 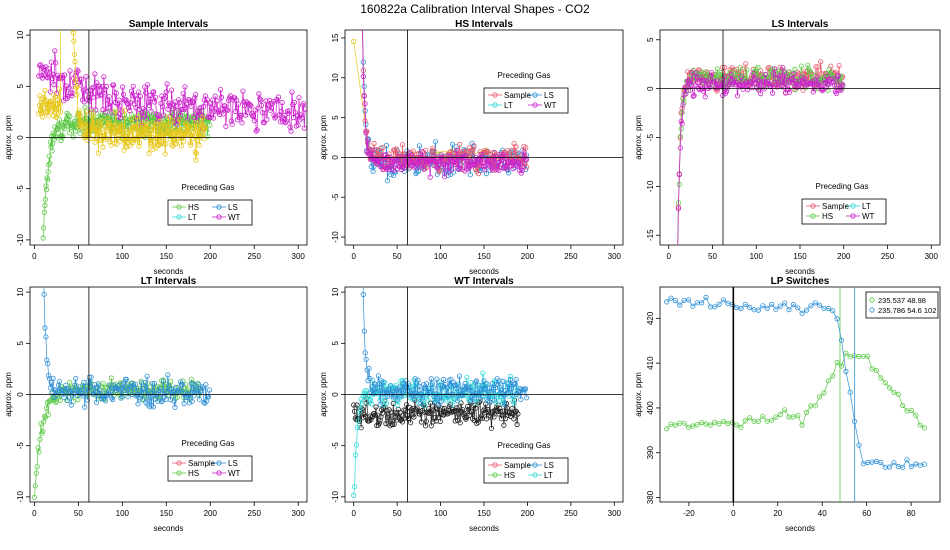 I want to click on x-tick-label: 150, so click(x=484, y=256).